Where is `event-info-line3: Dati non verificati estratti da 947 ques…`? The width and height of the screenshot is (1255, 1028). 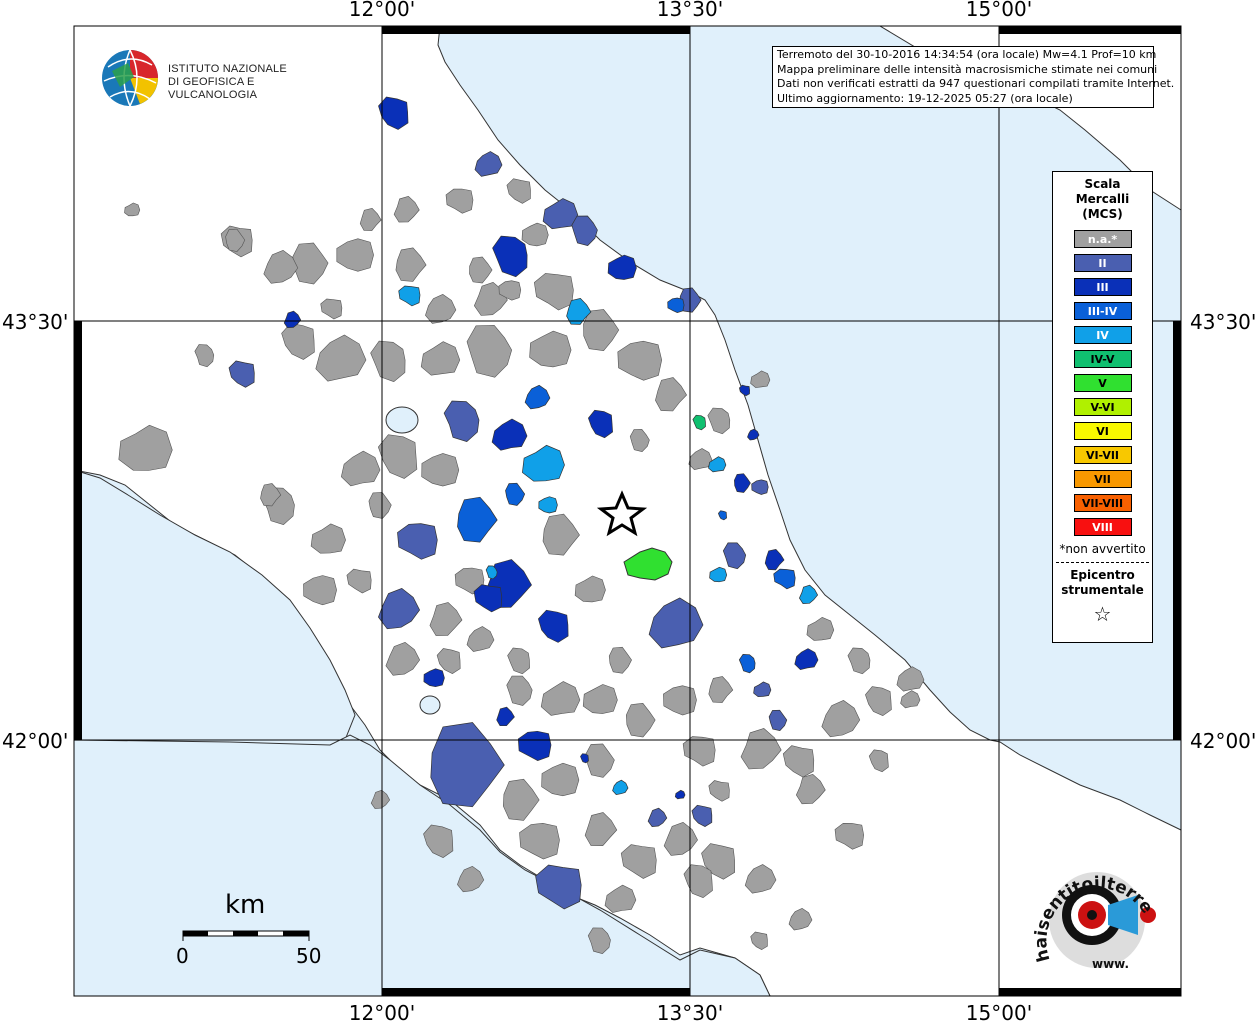 event-info-line3: Dati non verificati estratti da 947 ques… is located at coordinates (976, 83).